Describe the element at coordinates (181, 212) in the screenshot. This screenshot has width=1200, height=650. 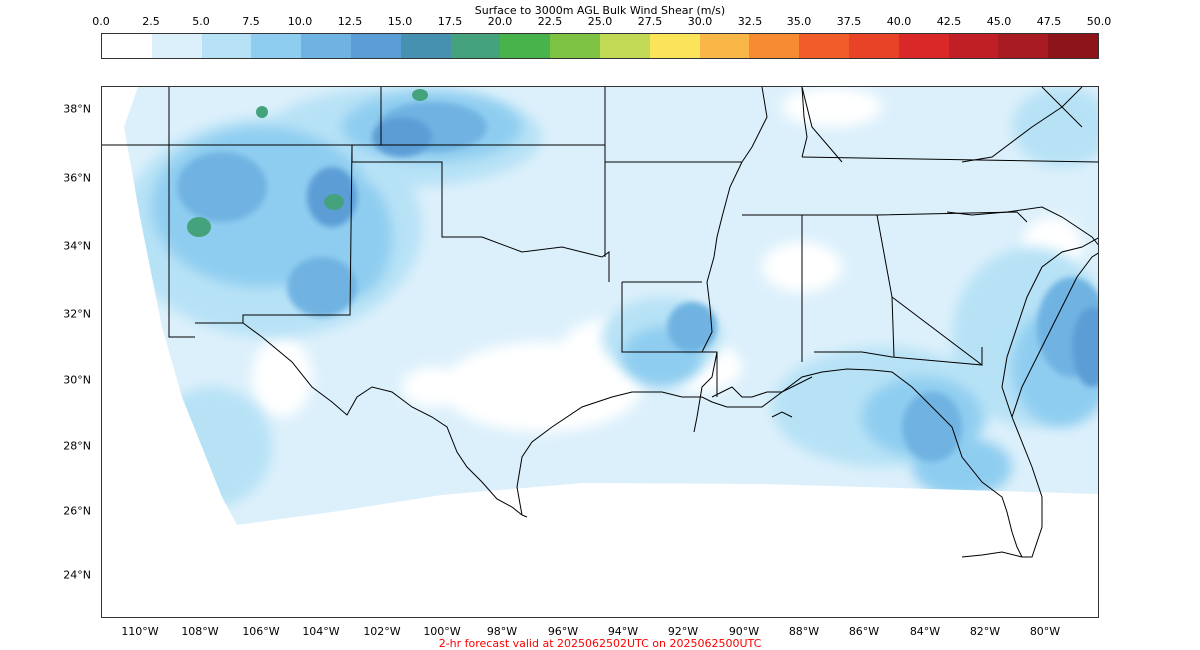
I see `az-nm-border` at that location.